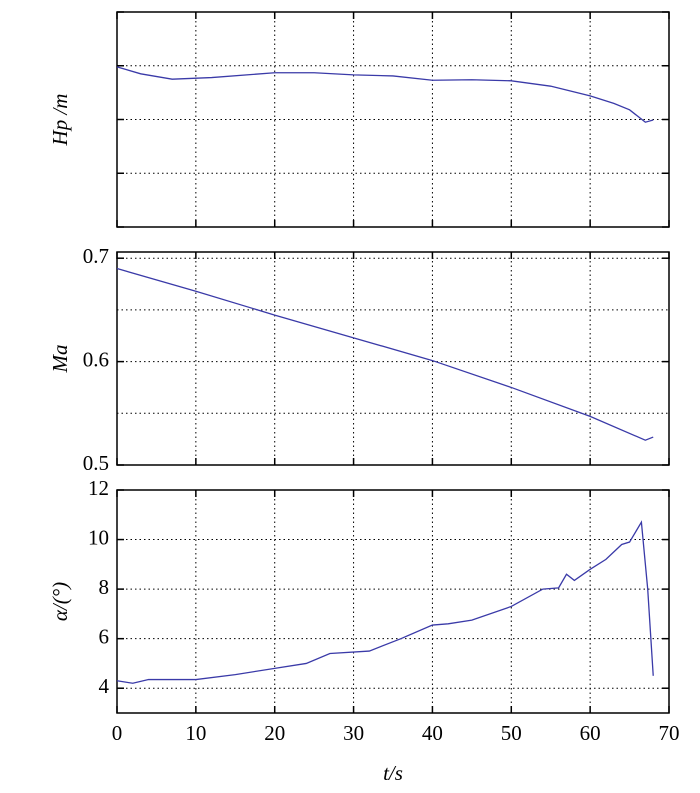  I want to click on x-tick-label: 40, so click(432, 733).